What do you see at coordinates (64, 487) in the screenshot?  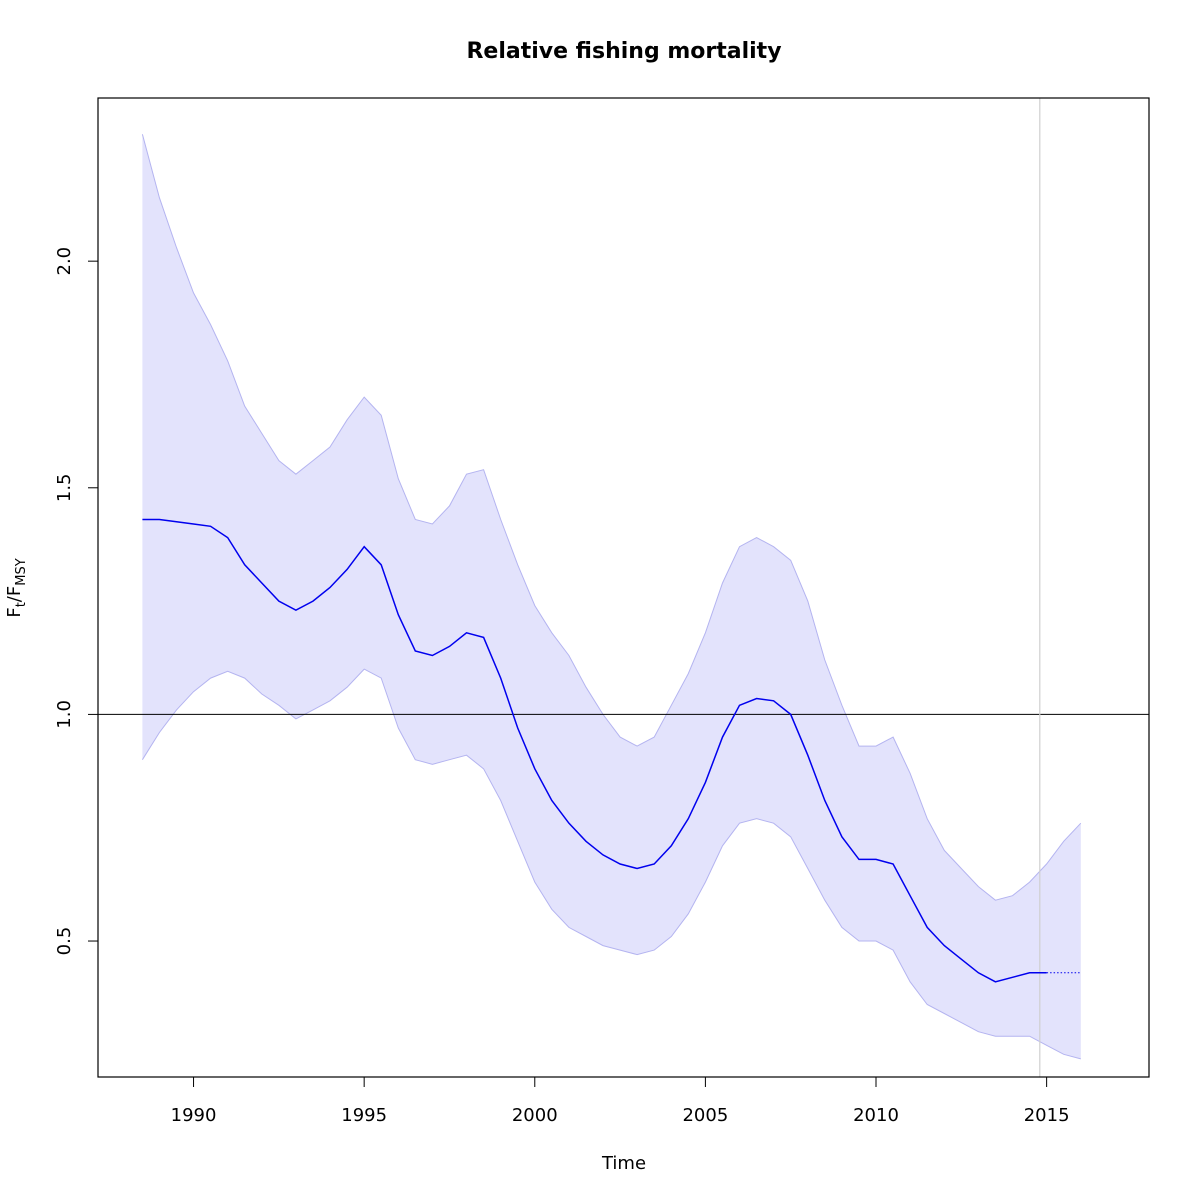 I see `y-tick-label: 1.5` at bounding box center [64, 487].